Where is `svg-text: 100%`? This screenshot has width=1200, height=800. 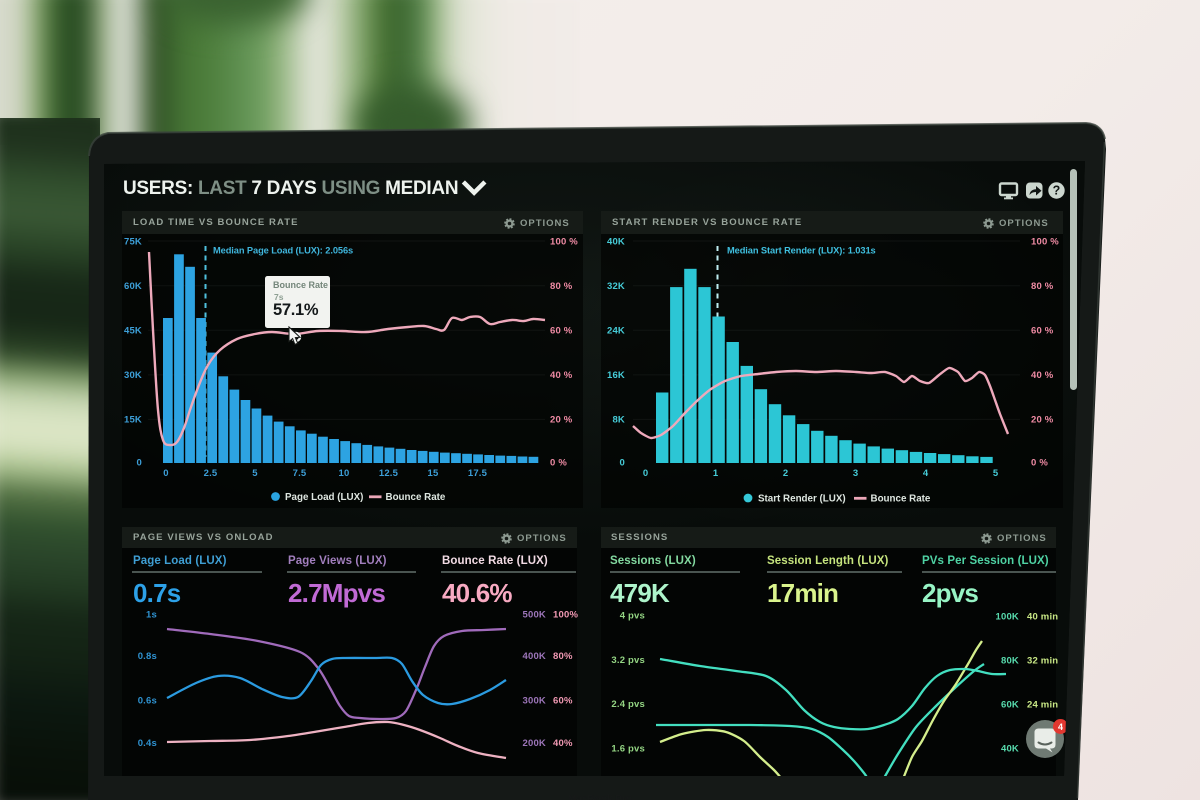
svg-text: 100% is located at coordinates (565, 614).